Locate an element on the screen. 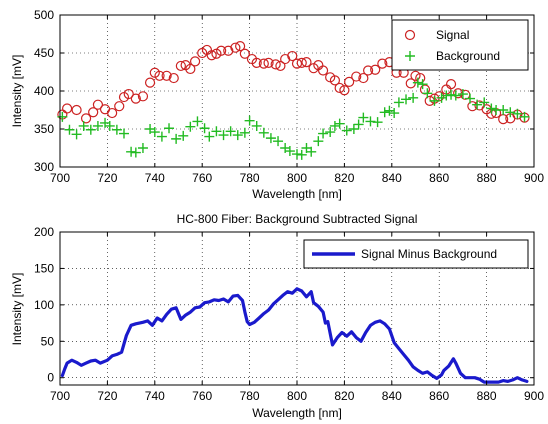 Image resolution: width=548 pixels, height=424 pixels. y-tick-label: 450 is located at coordinates (44, 53).